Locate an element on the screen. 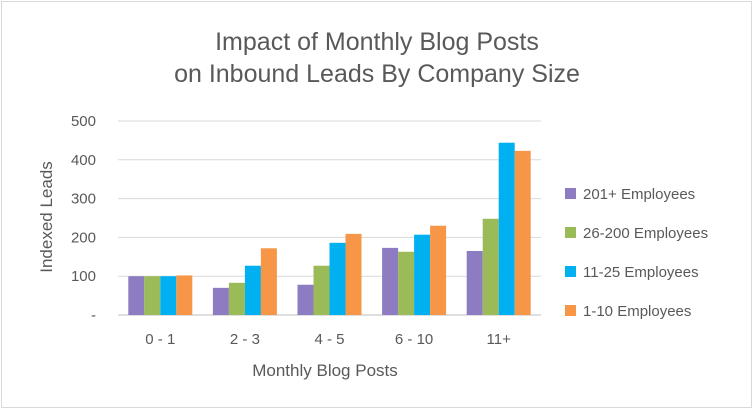 The width and height of the screenshot is (755, 411). y-tick-label: 500 is located at coordinates (83, 121).